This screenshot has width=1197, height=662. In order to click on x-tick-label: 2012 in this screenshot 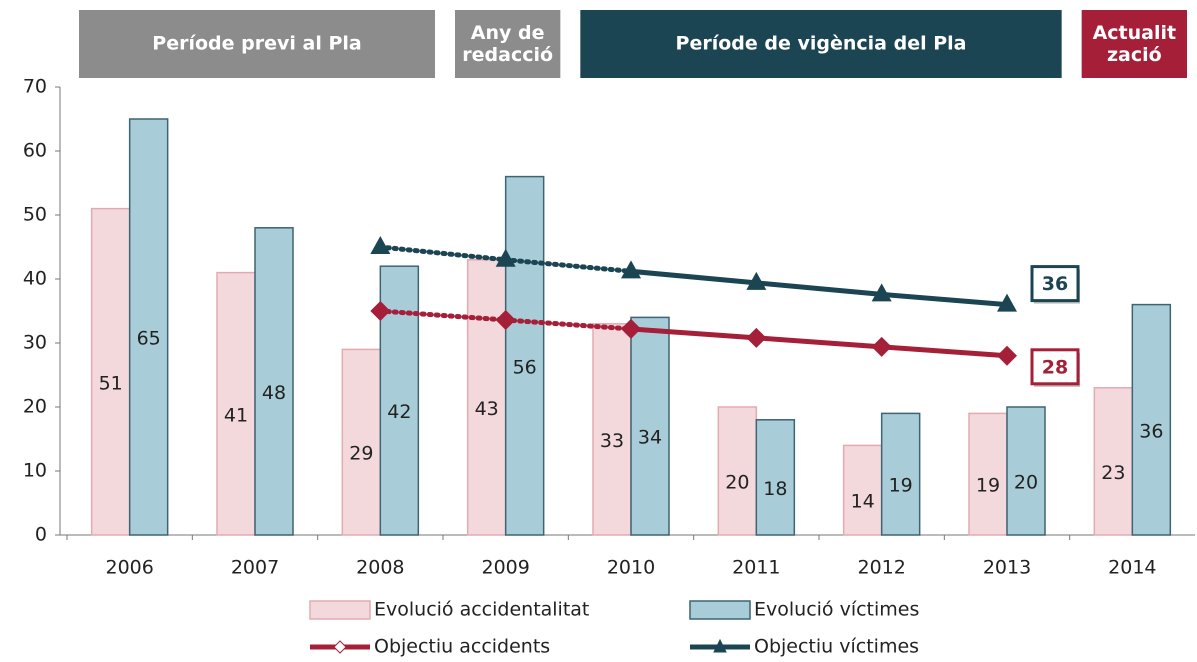, I will do `click(881, 568)`.